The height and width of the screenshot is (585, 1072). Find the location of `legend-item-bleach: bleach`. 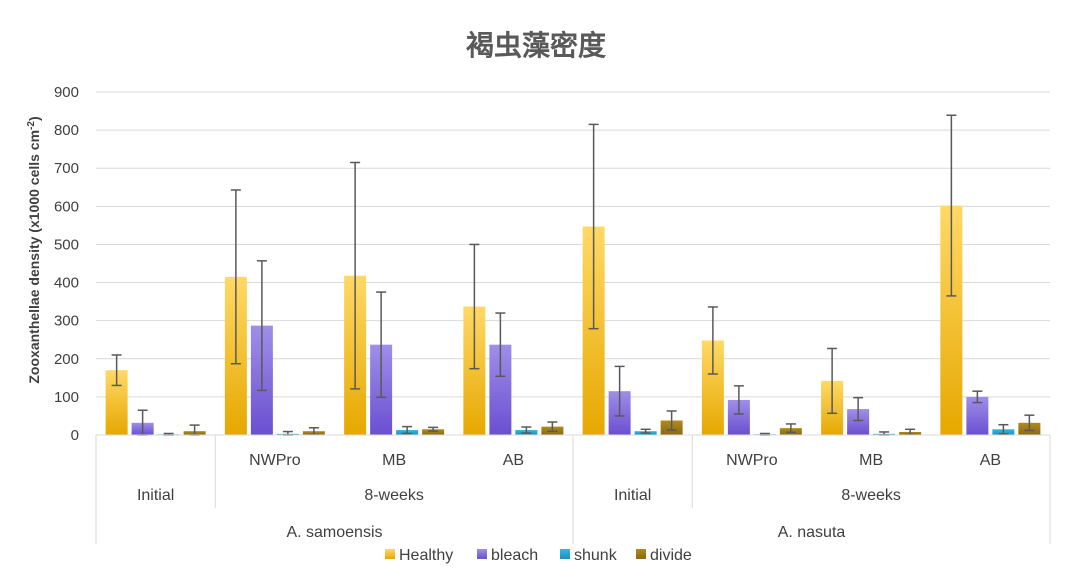

legend-item-bleach: bleach is located at coordinates (507, 555).